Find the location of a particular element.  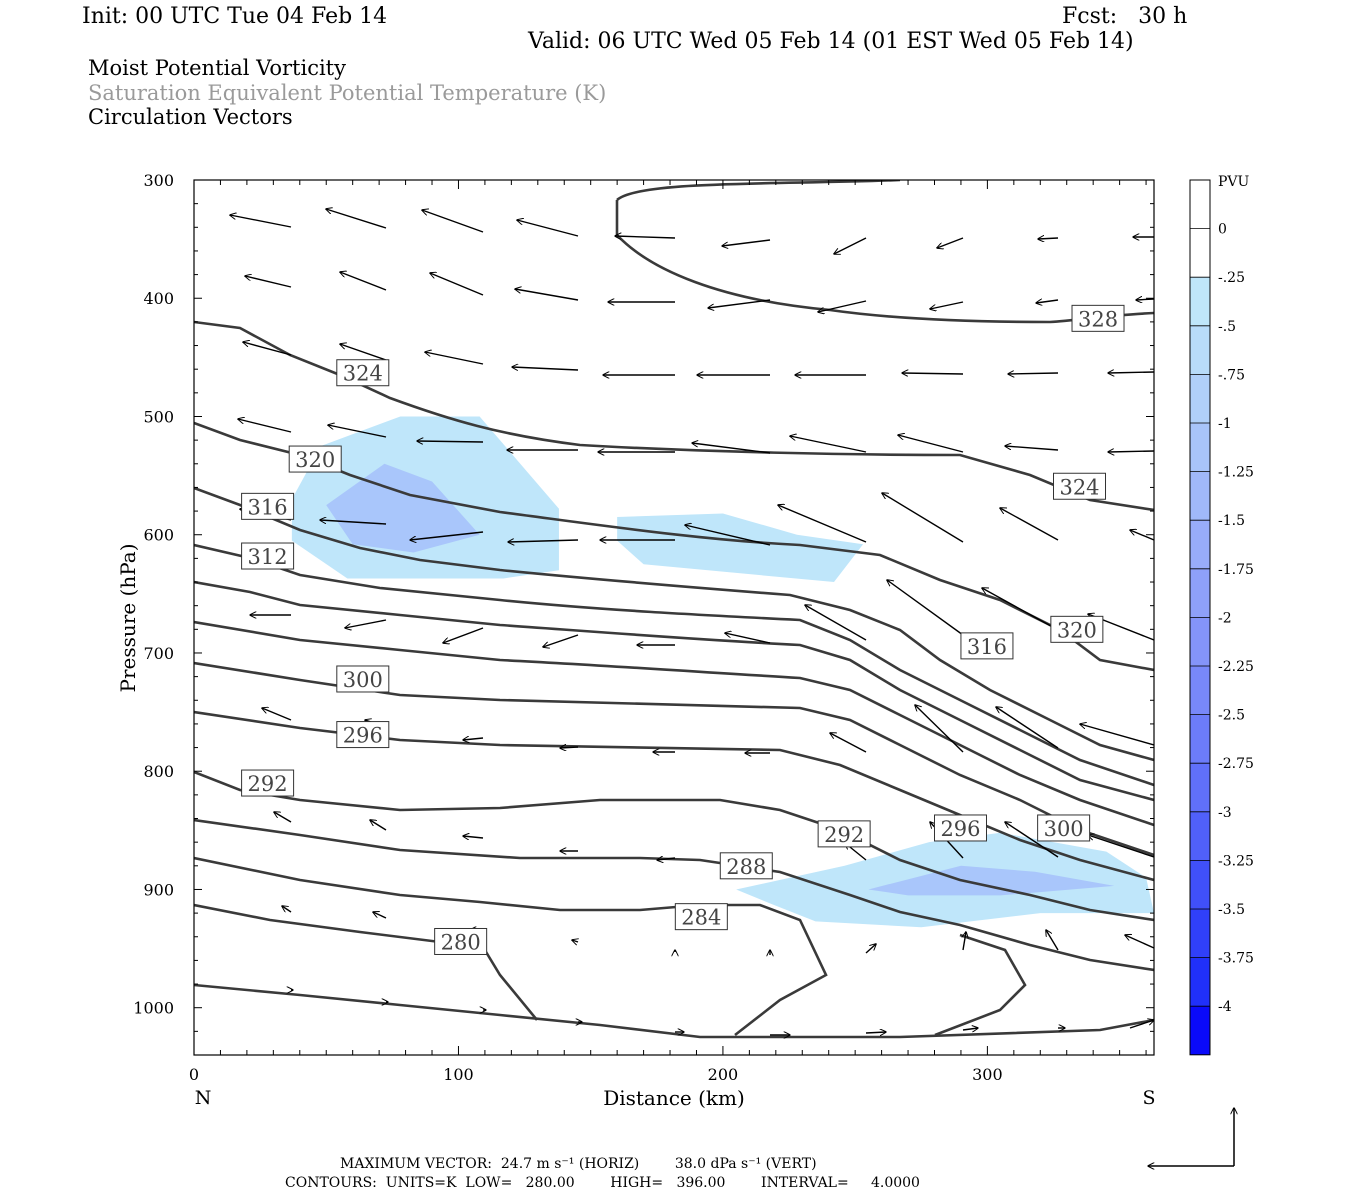

contour-label: 312 is located at coordinates (268, 557).